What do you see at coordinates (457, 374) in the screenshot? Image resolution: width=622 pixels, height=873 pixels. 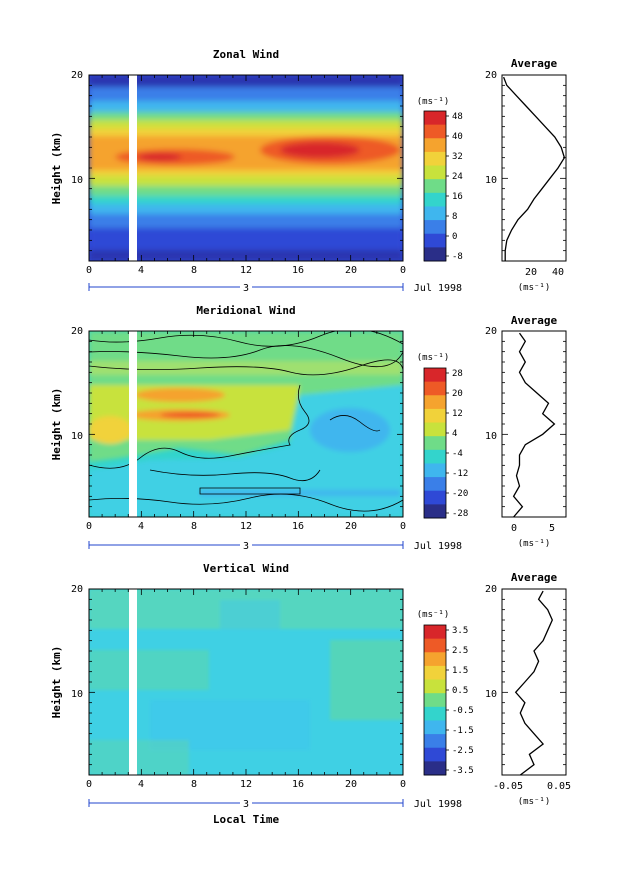 I see `colorbar-label: 28` at bounding box center [457, 374].